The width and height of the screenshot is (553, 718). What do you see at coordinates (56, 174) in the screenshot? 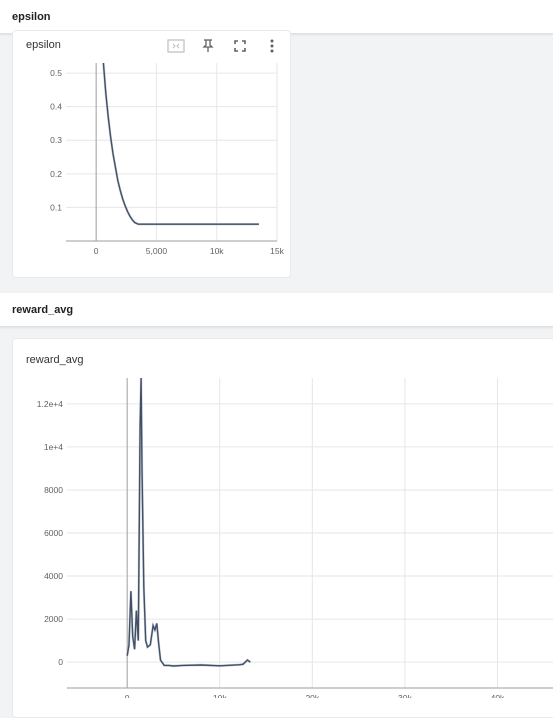
I see `y-tick-label: 0.2` at bounding box center [56, 174].